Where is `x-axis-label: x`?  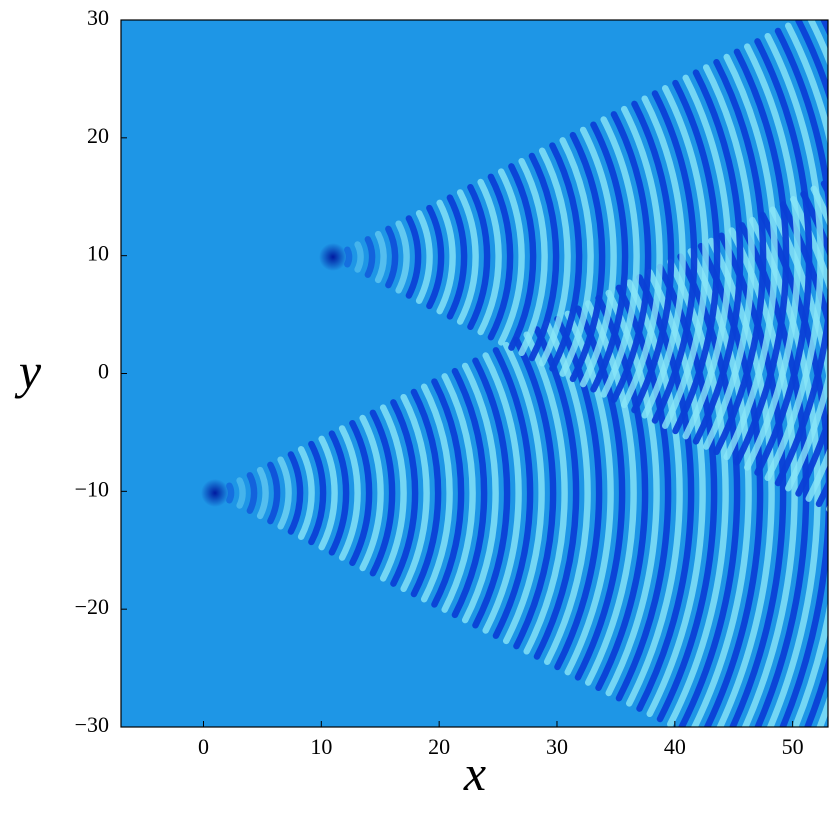 x-axis-label: x is located at coordinates (474, 773).